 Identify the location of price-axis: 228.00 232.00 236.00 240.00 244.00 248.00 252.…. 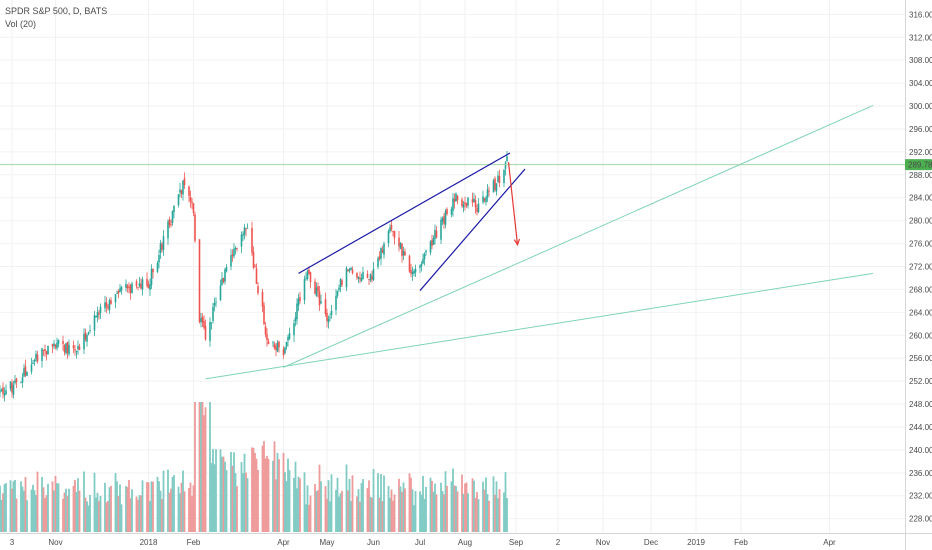
(920, 266).